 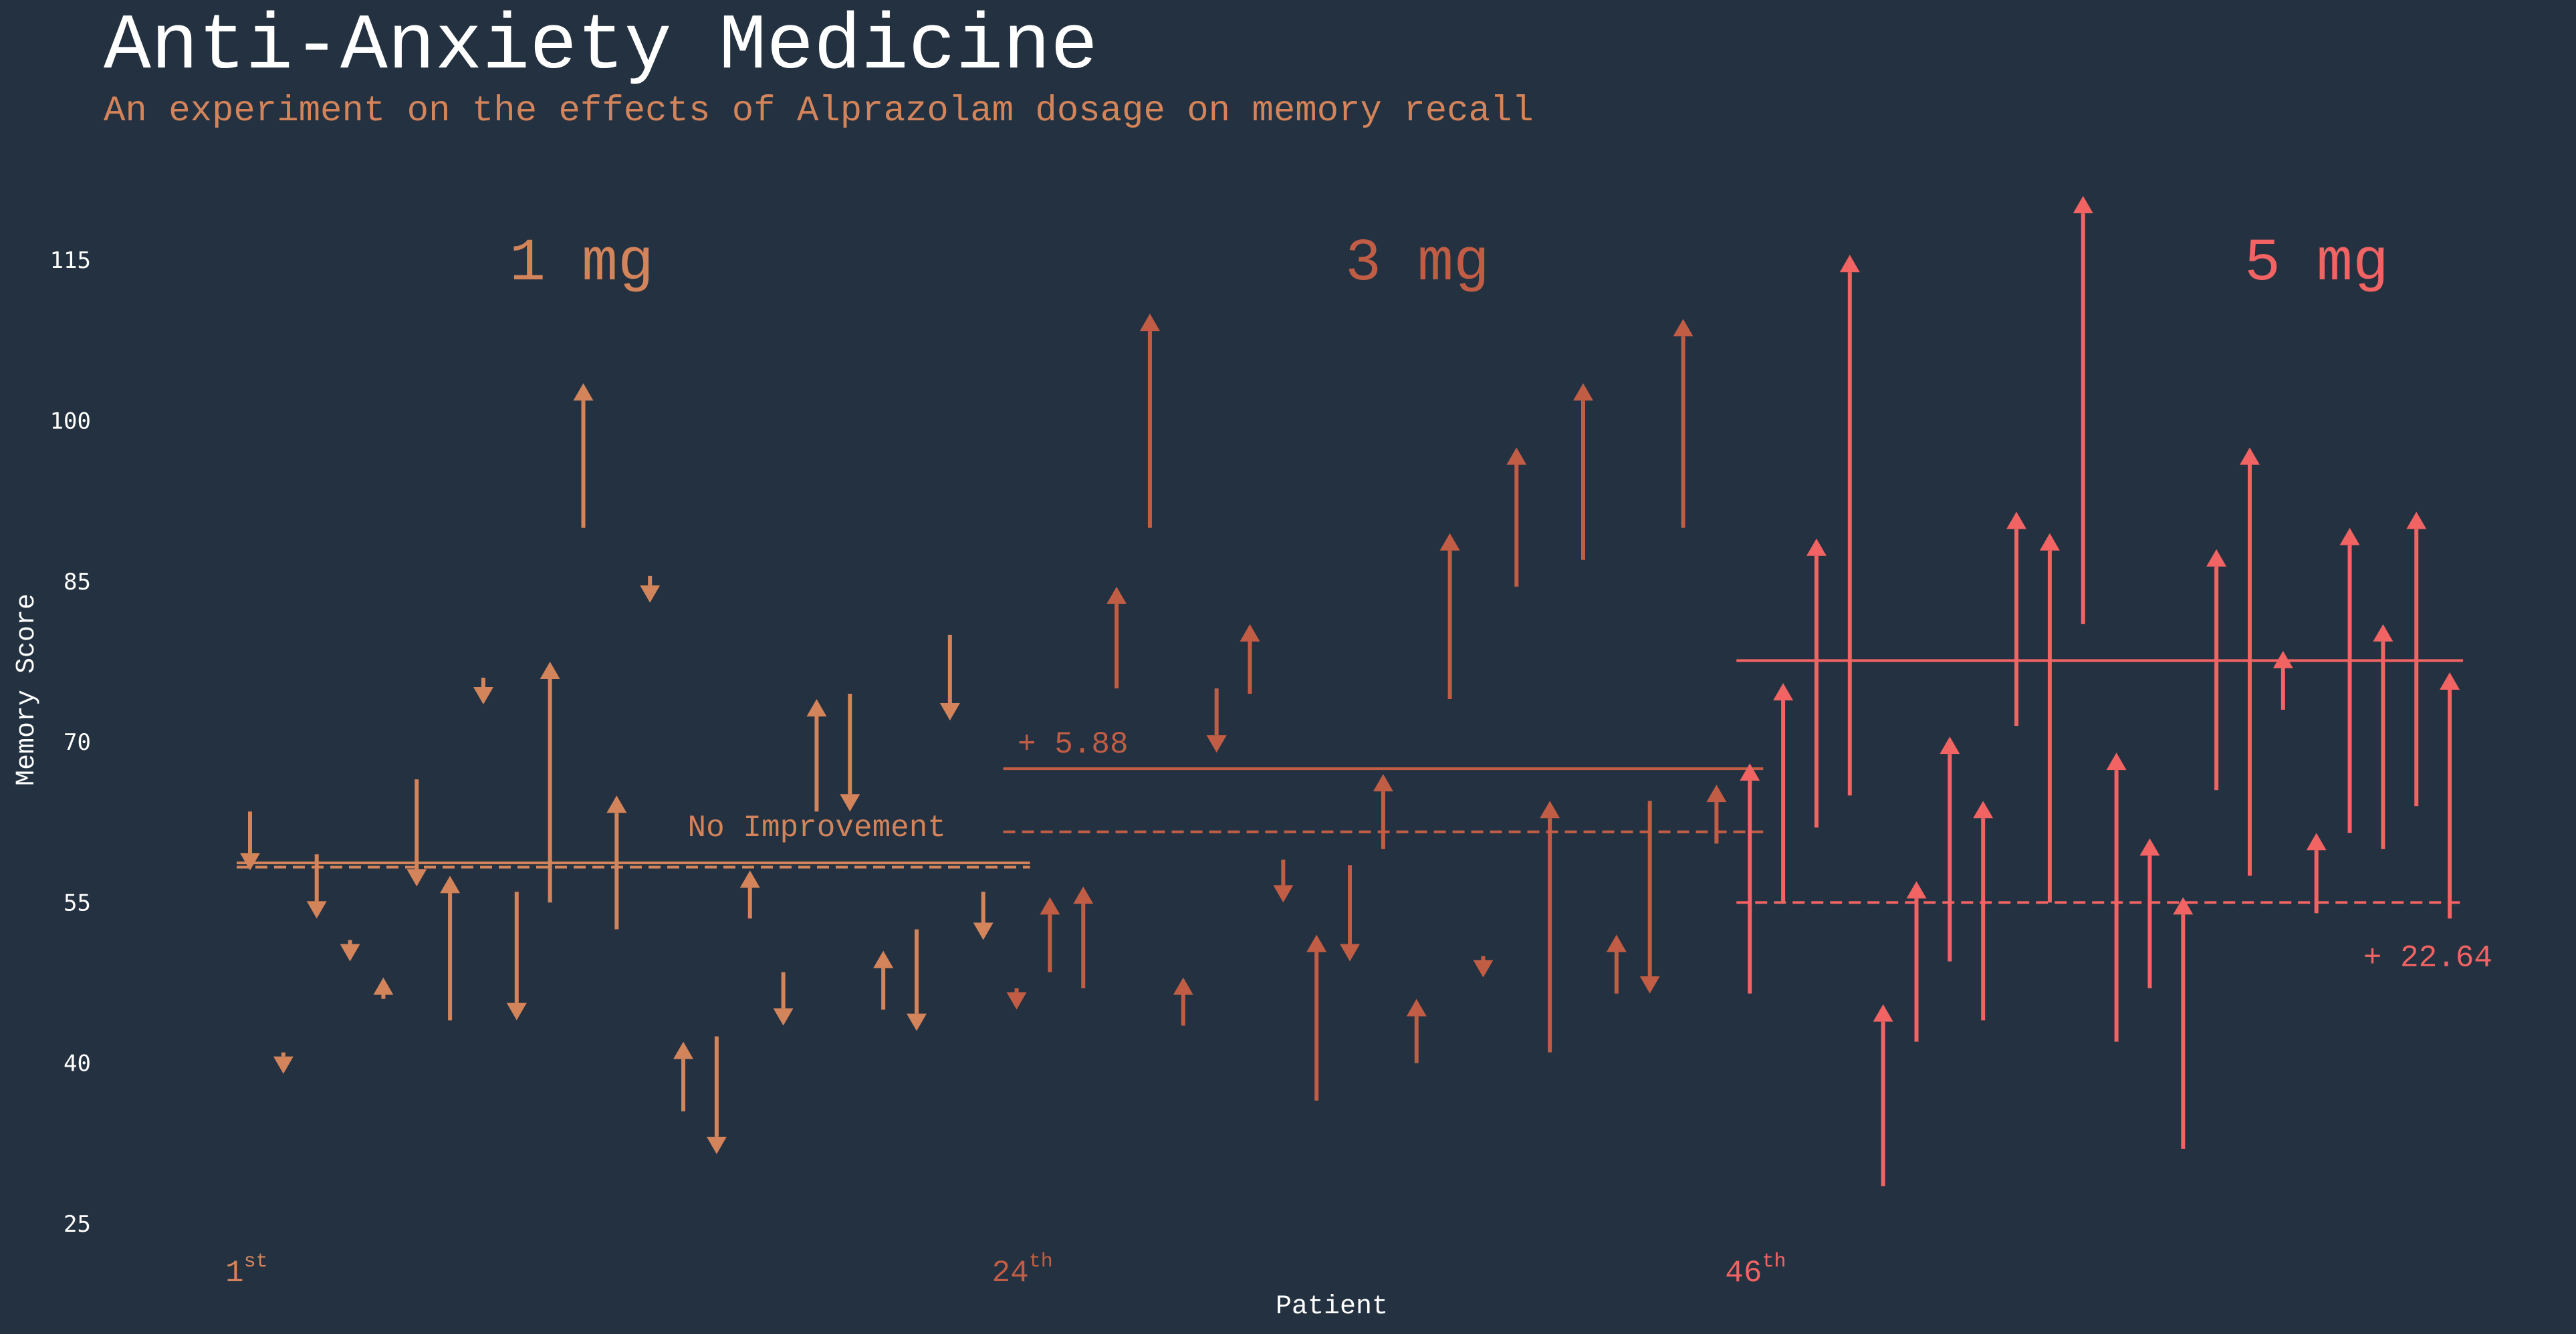 What do you see at coordinates (77, 1064) in the screenshot?
I see `y-tick-label: 40` at bounding box center [77, 1064].